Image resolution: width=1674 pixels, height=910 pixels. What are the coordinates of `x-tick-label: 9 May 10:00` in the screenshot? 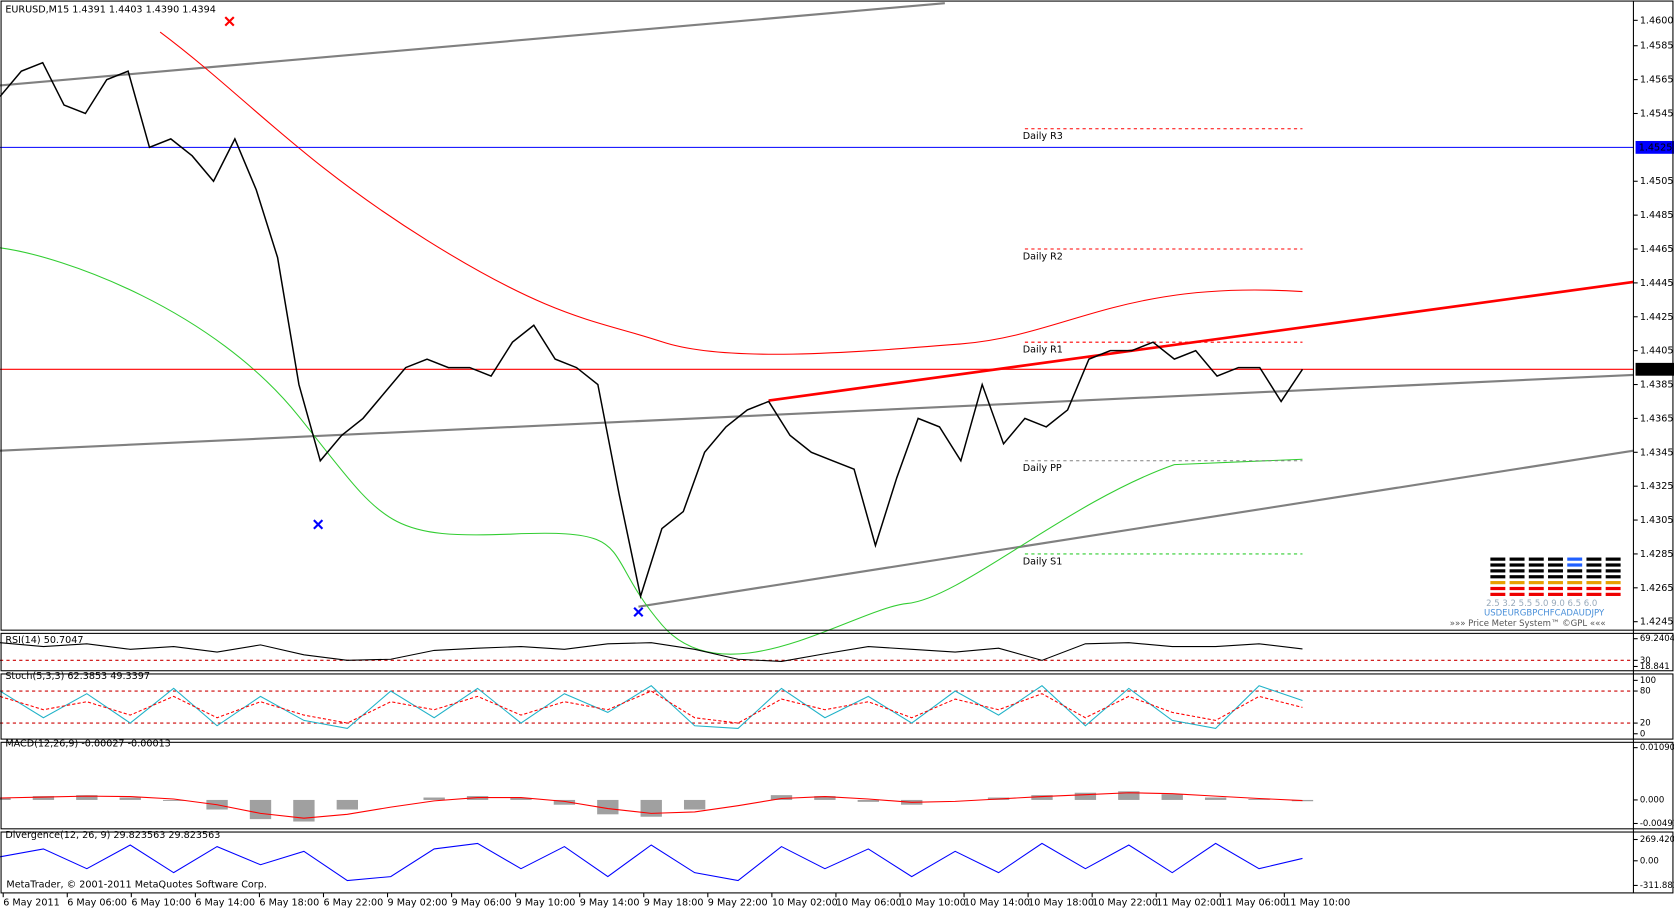 It's located at (546, 903).